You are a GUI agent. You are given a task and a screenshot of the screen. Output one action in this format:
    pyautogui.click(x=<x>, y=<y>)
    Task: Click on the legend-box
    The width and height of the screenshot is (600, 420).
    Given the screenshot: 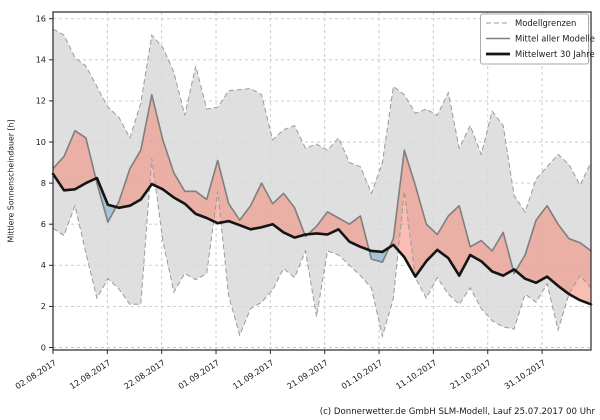 What is the action you would take?
    pyautogui.click(x=534, y=39)
    